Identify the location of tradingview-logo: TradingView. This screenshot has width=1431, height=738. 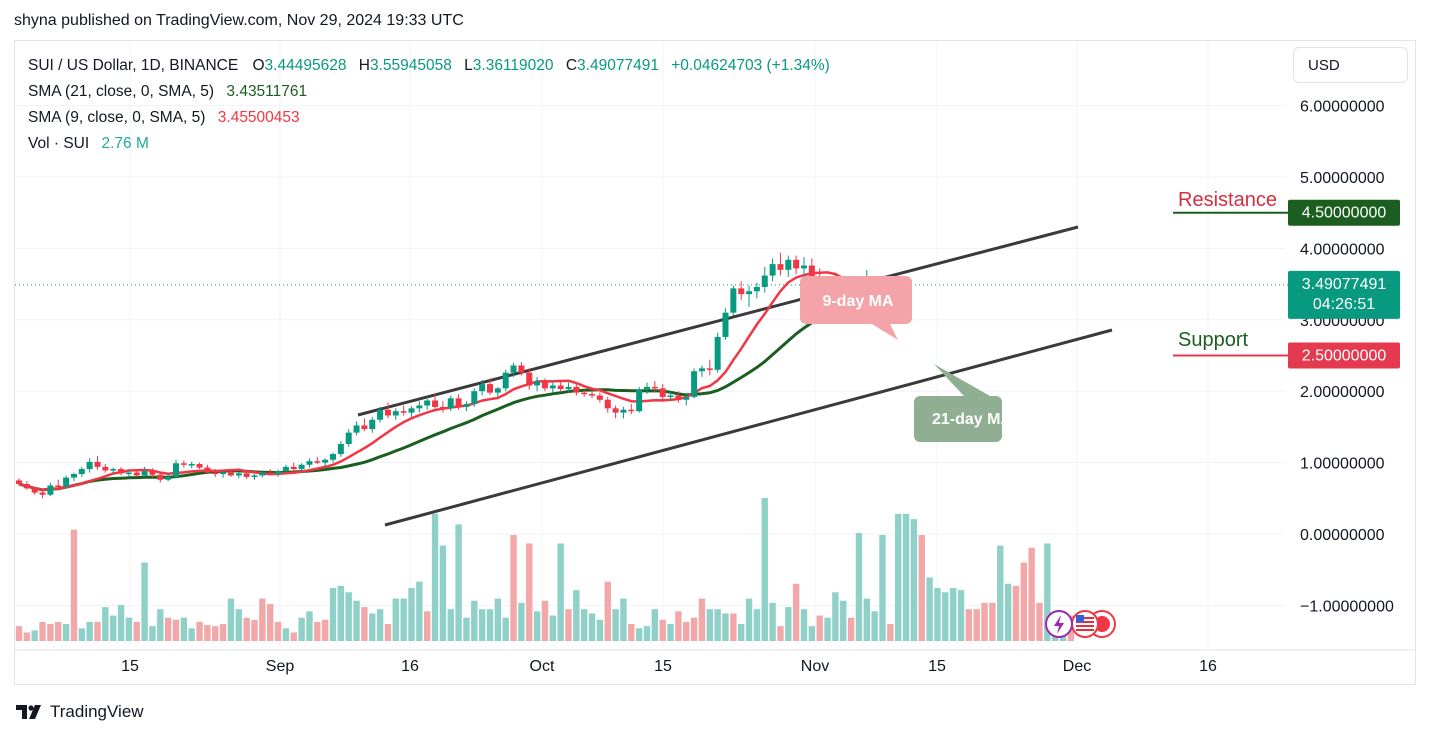
(80, 712).